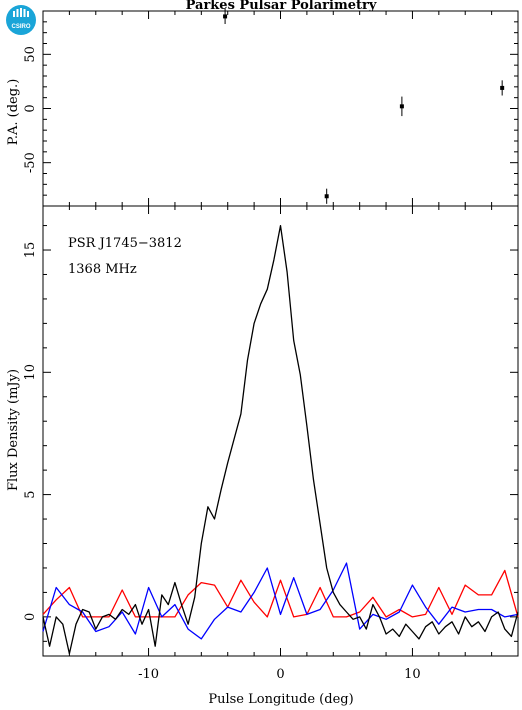  What do you see at coordinates (280, 674) in the screenshot?
I see `flux-xtick-label: 0` at bounding box center [280, 674].